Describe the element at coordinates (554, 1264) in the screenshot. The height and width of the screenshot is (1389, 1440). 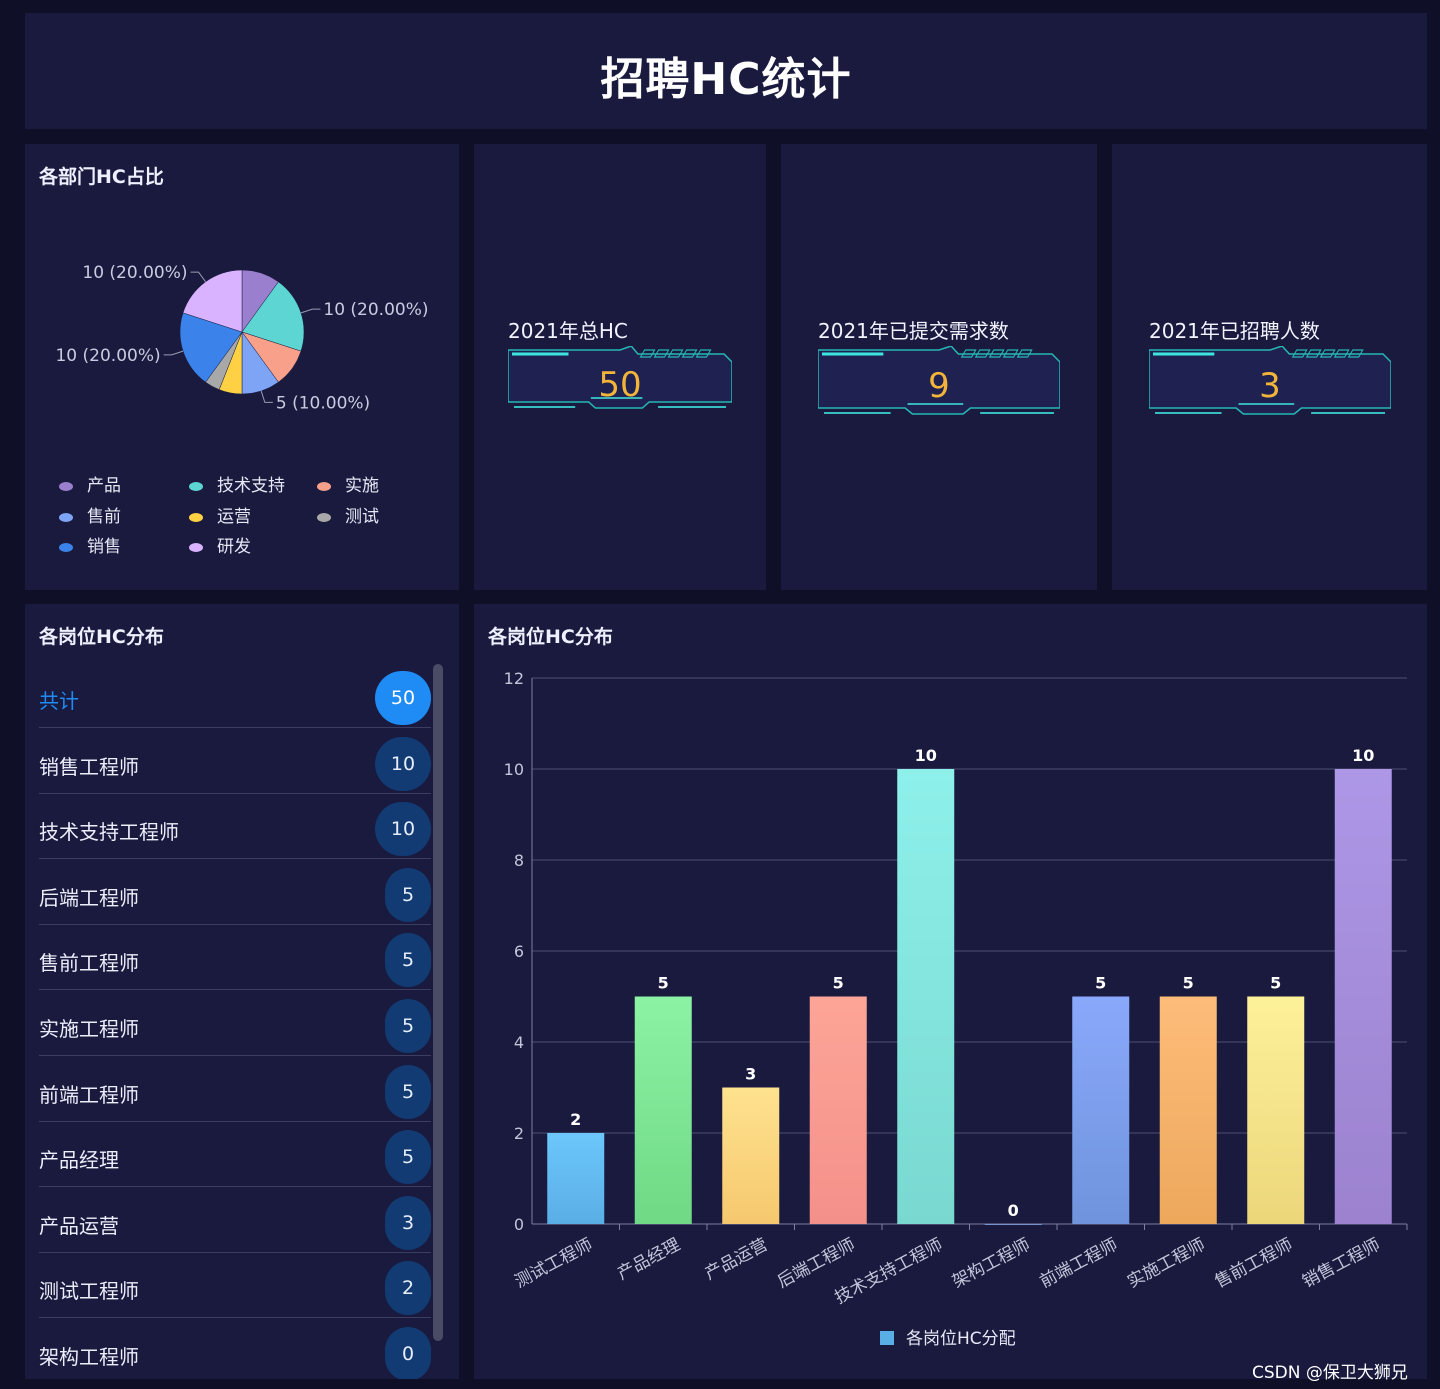
I see `x-tick-label: 测试工程师` at that location.